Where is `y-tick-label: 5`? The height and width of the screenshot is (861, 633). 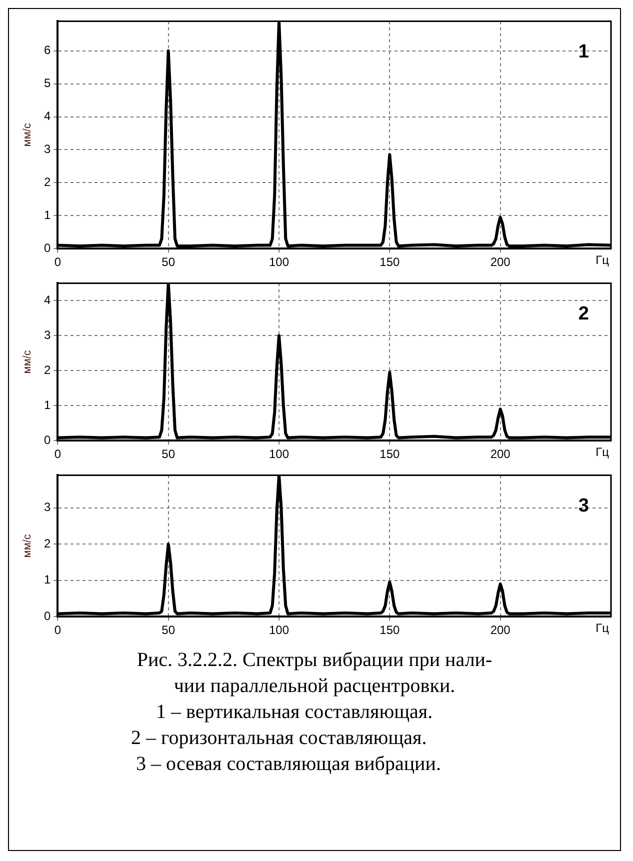
y-tick-label: 5 is located at coordinates (47, 83).